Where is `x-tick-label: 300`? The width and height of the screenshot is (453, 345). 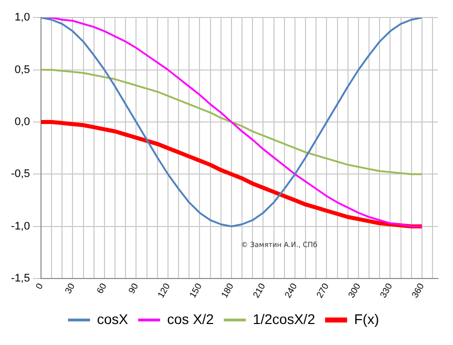 x-tick-label: 300 is located at coordinates (354, 291).